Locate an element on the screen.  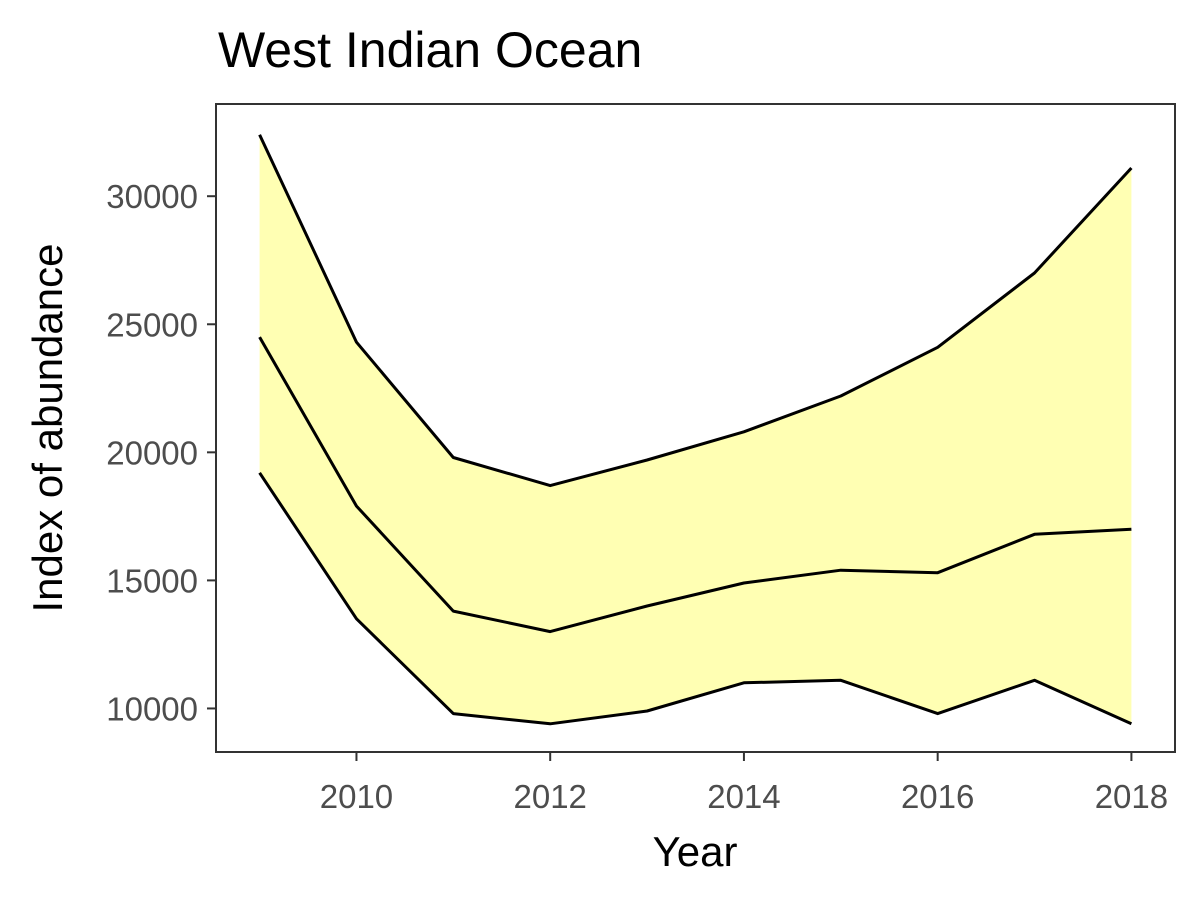
y-tick-label: 20000 is located at coordinates (152, 452).